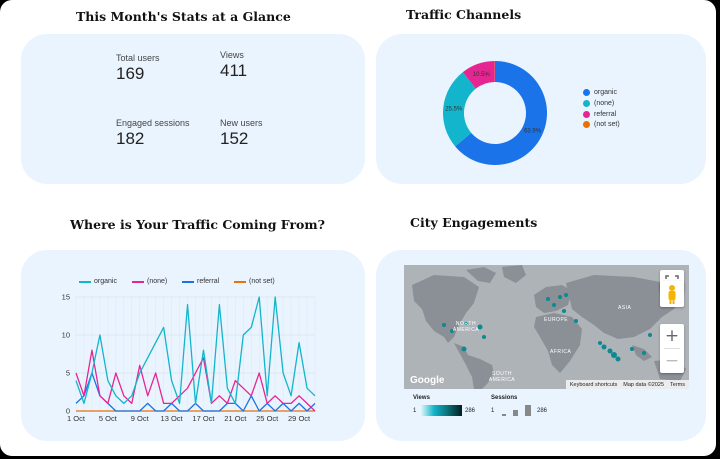 The image size is (720, 459). I want to click on line-legend-referral: referral, so click(200, 281).